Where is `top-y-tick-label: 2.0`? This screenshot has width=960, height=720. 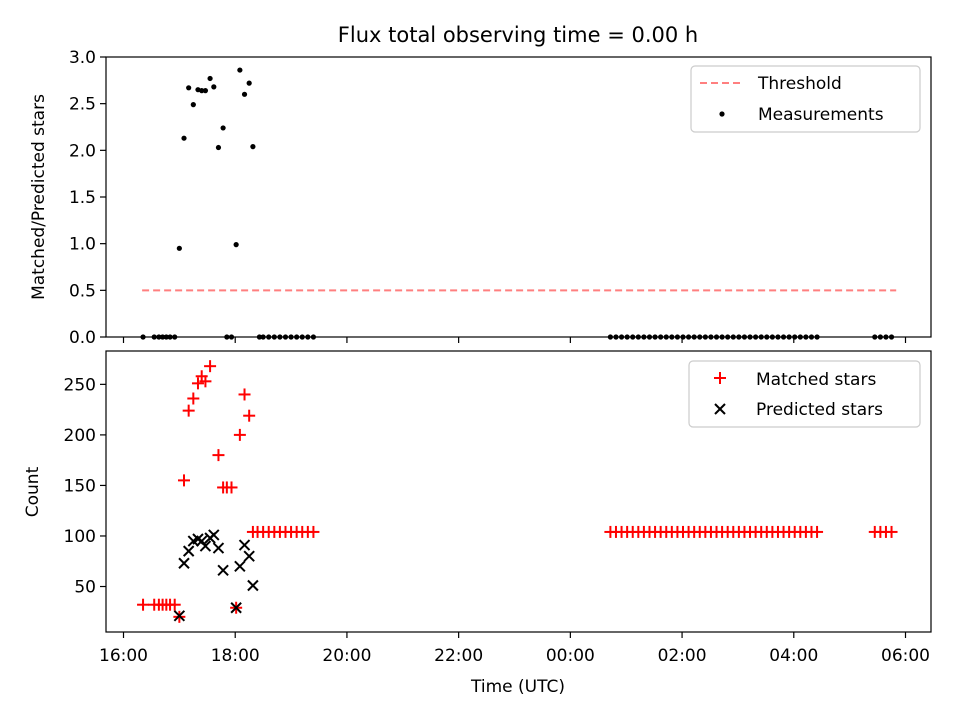 top-y-tick-label: 2.0 is located at coordinates (82, 151).